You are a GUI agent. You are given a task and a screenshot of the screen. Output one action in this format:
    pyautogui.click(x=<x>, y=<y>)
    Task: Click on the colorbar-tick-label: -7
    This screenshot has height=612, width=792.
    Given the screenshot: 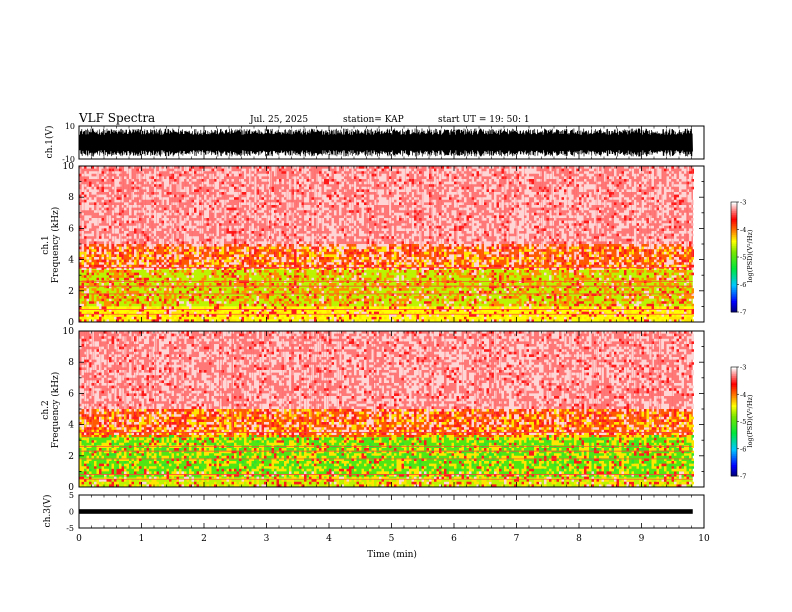 What is the action you would take?
    pyautogui.click(x=743, y=313)
    